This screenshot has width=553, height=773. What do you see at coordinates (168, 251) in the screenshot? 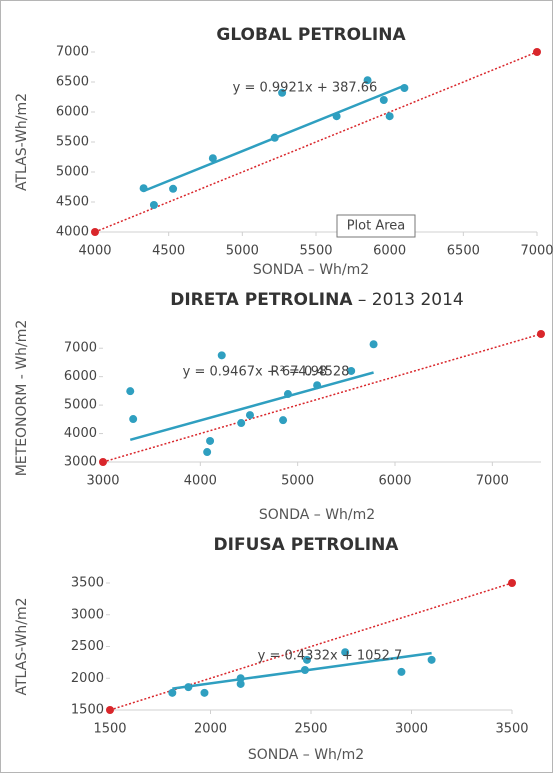
I see `x-tick-label: 4500` at bounding box center [168, 251].